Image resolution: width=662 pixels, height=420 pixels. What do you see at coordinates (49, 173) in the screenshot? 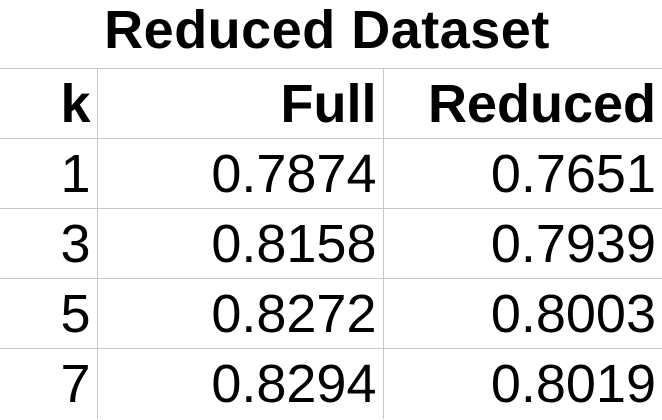
I see `cell-k: 1` at bounding box center [49, 173].